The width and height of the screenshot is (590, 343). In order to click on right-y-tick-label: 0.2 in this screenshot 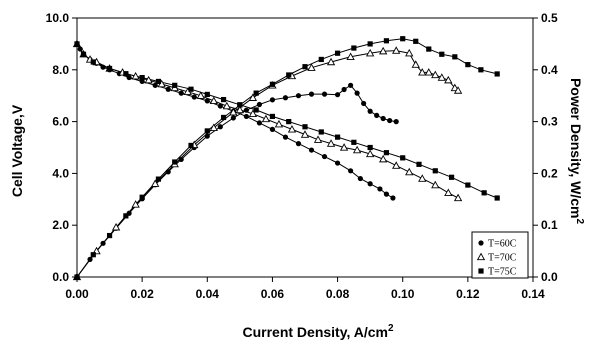, I will do `click(549, 173)`.